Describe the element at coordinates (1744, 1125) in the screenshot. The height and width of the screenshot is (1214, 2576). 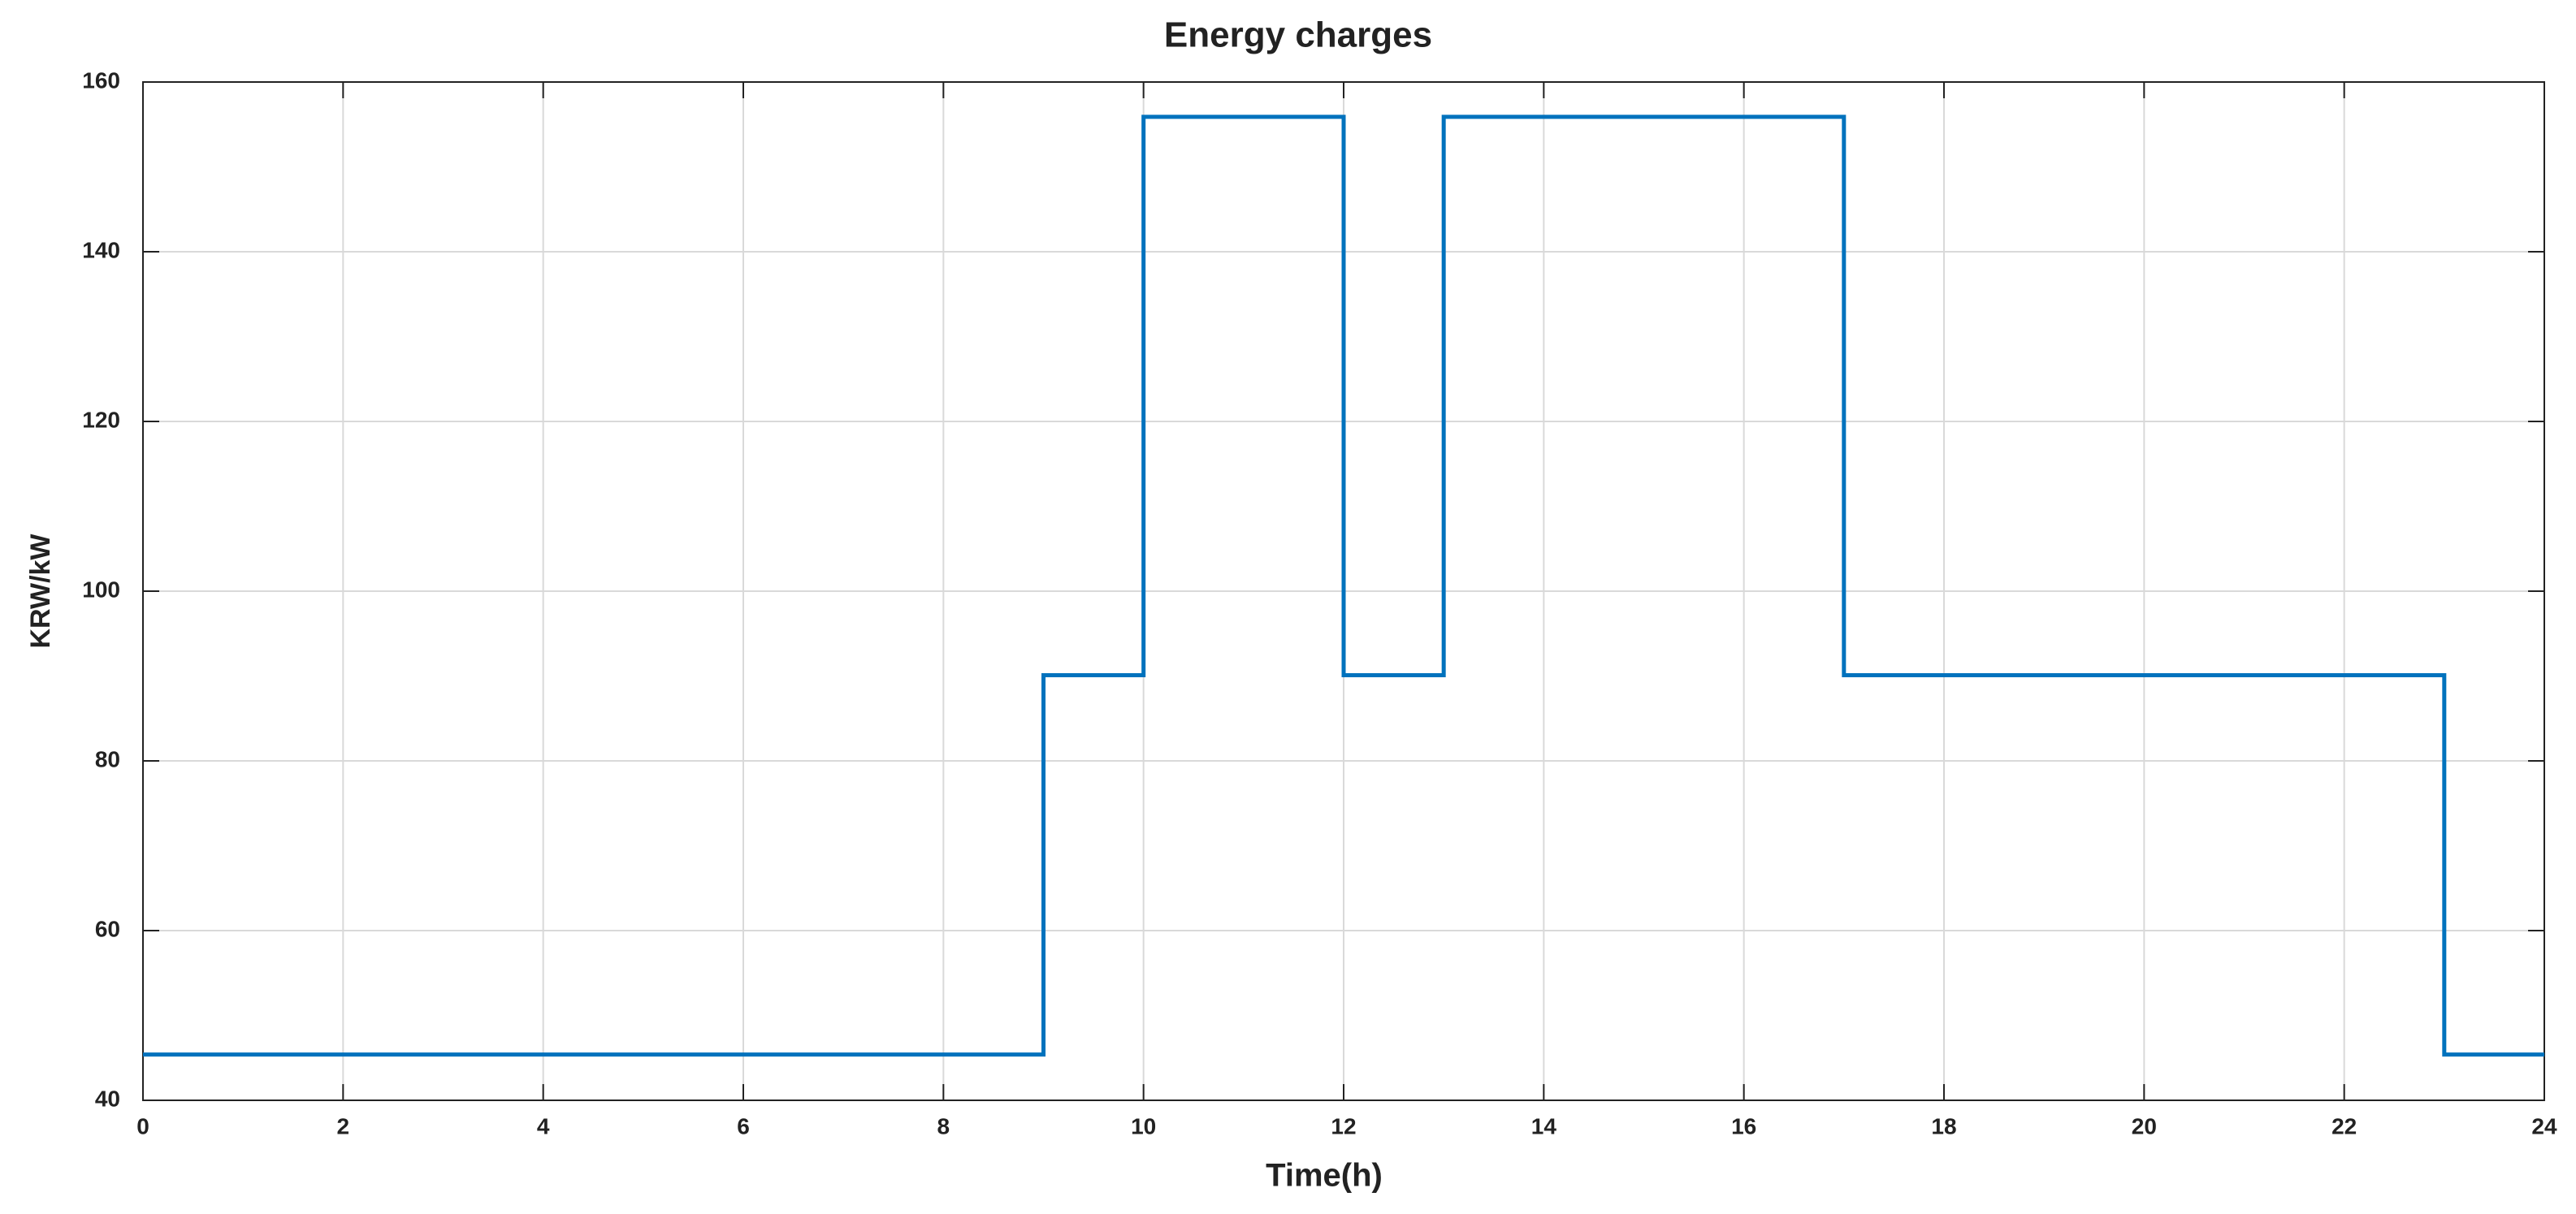
I see `x-tick-label: 16` at that location.